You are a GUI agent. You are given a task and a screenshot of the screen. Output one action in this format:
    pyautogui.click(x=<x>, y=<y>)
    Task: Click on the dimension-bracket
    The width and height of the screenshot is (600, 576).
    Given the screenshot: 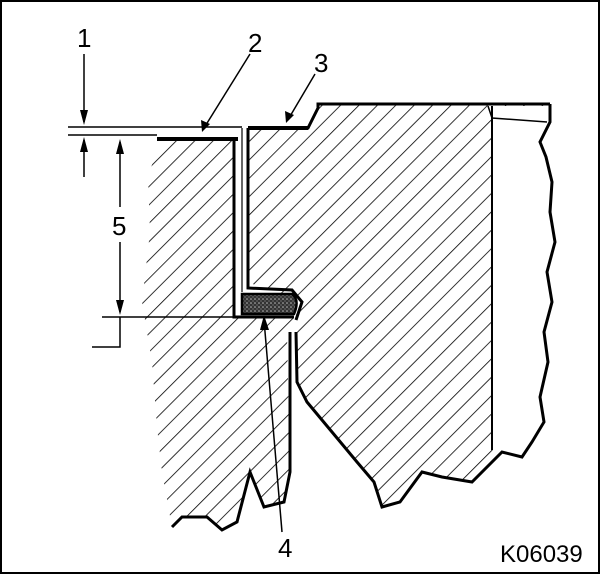 What is the action you would take?
    pyautogui.click(x=106, y=332)
    